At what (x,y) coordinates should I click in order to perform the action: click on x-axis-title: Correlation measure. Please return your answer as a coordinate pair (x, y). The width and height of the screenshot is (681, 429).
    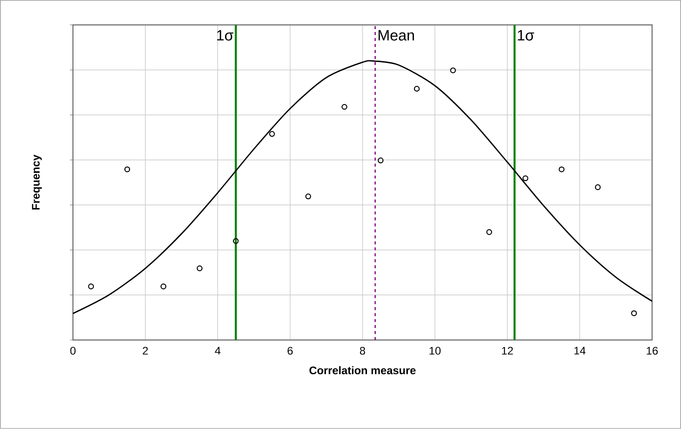
    Looking at the image, I should click on (362, 370).